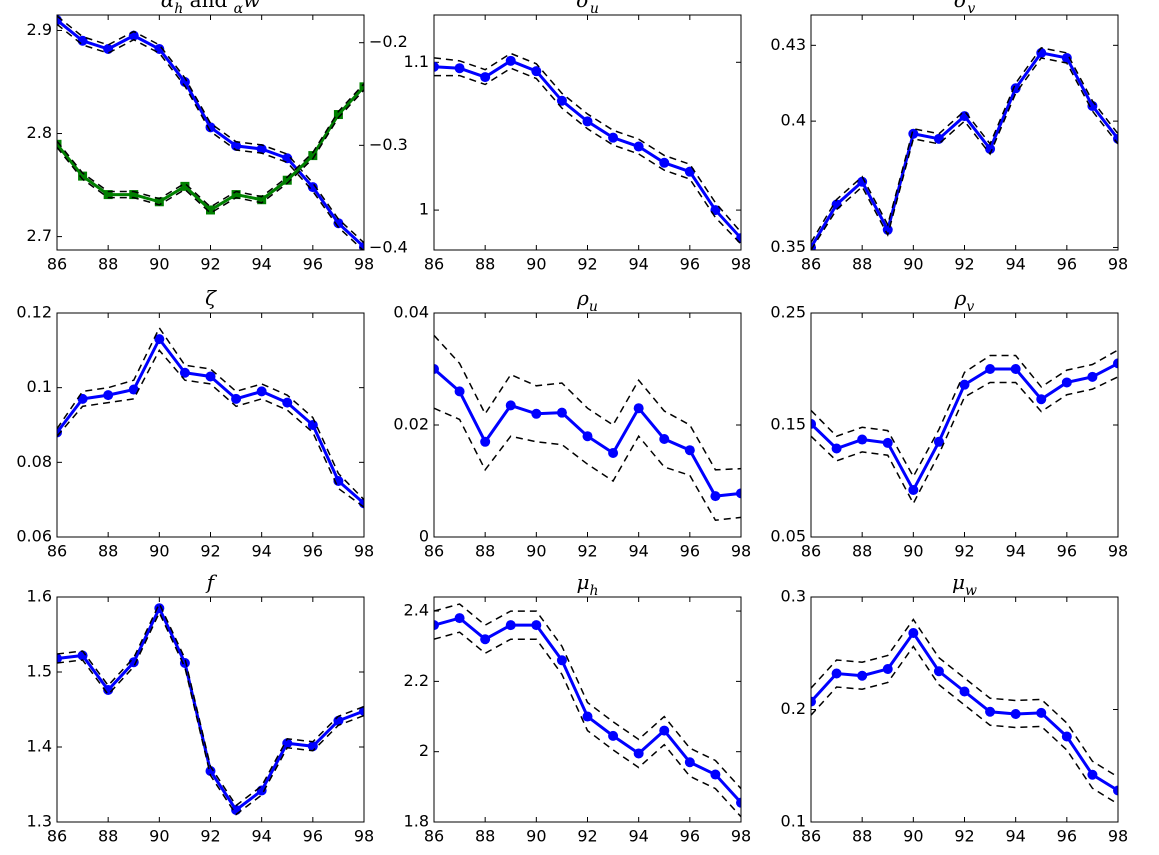  I want to click on y-tick-label: 1.6, so click(39, 596).